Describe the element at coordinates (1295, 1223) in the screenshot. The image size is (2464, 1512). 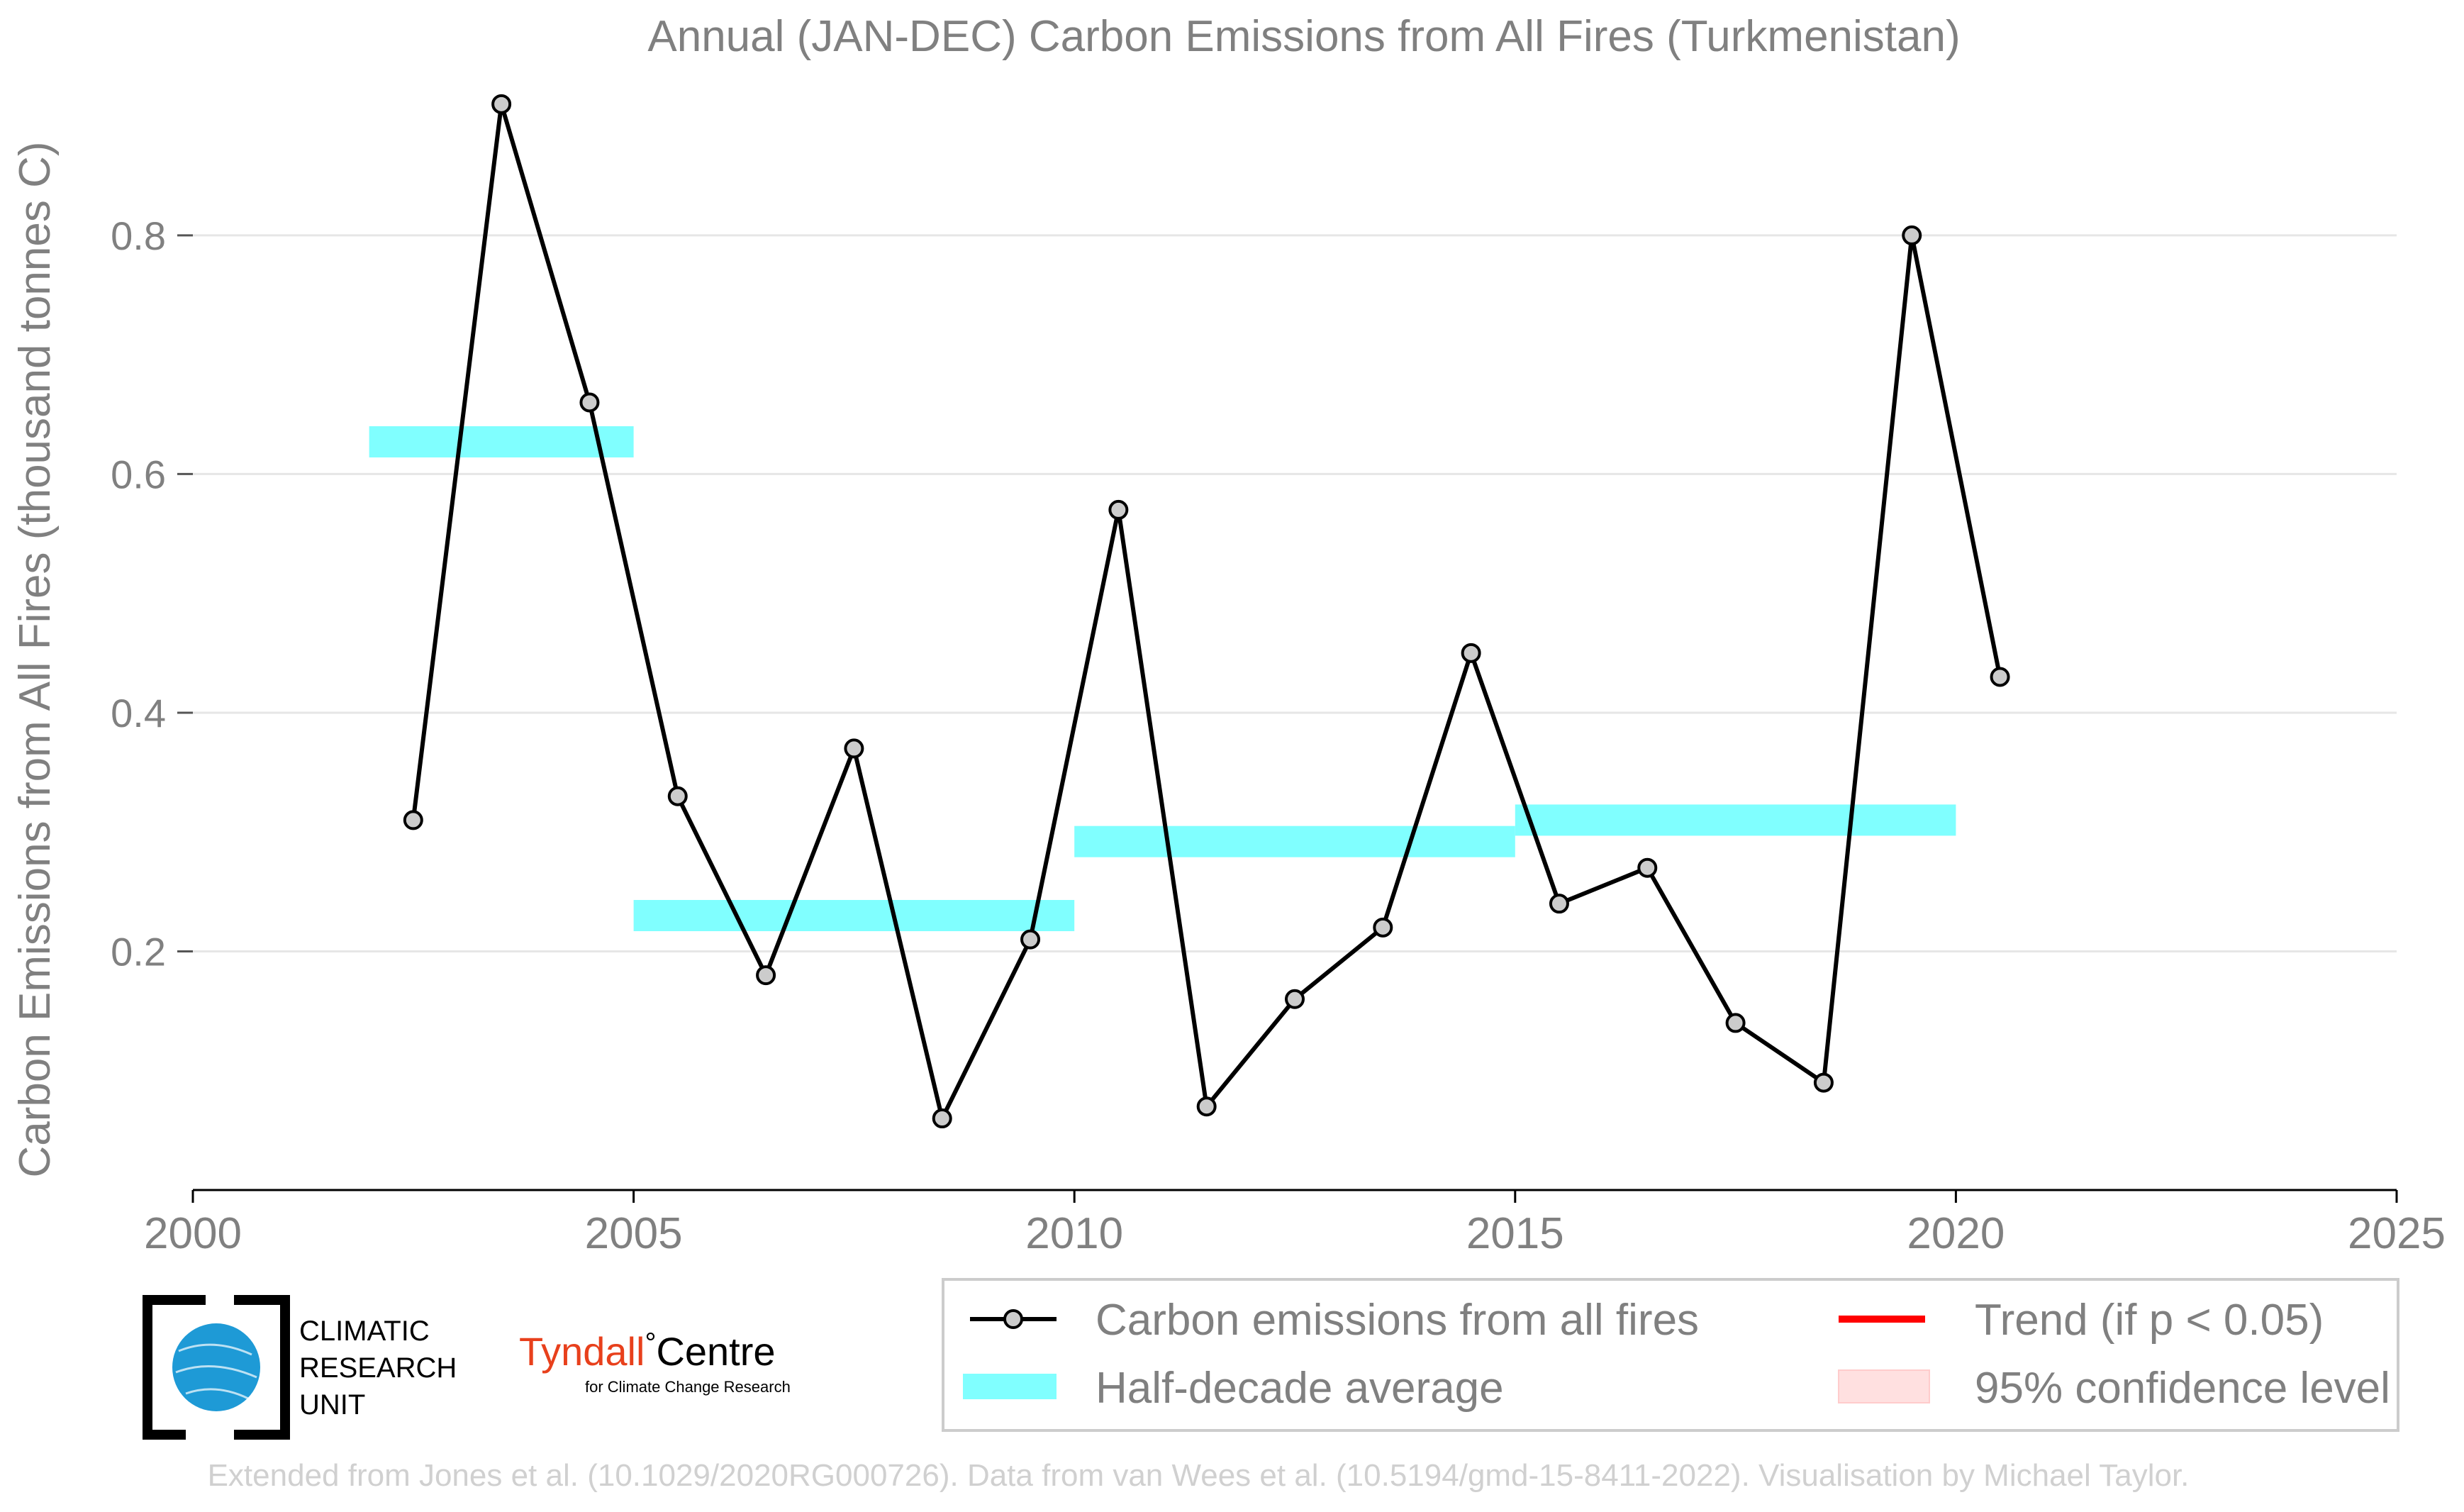
I see `x-axis: 2000 2005 2010 2015 2020 2025` at that location.